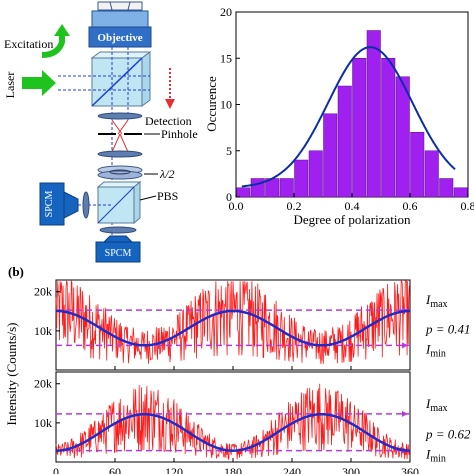  Describe the element at coordinates (226, 105) in the screenshot. I see `histogram-y-tick-label: 10` at that location.